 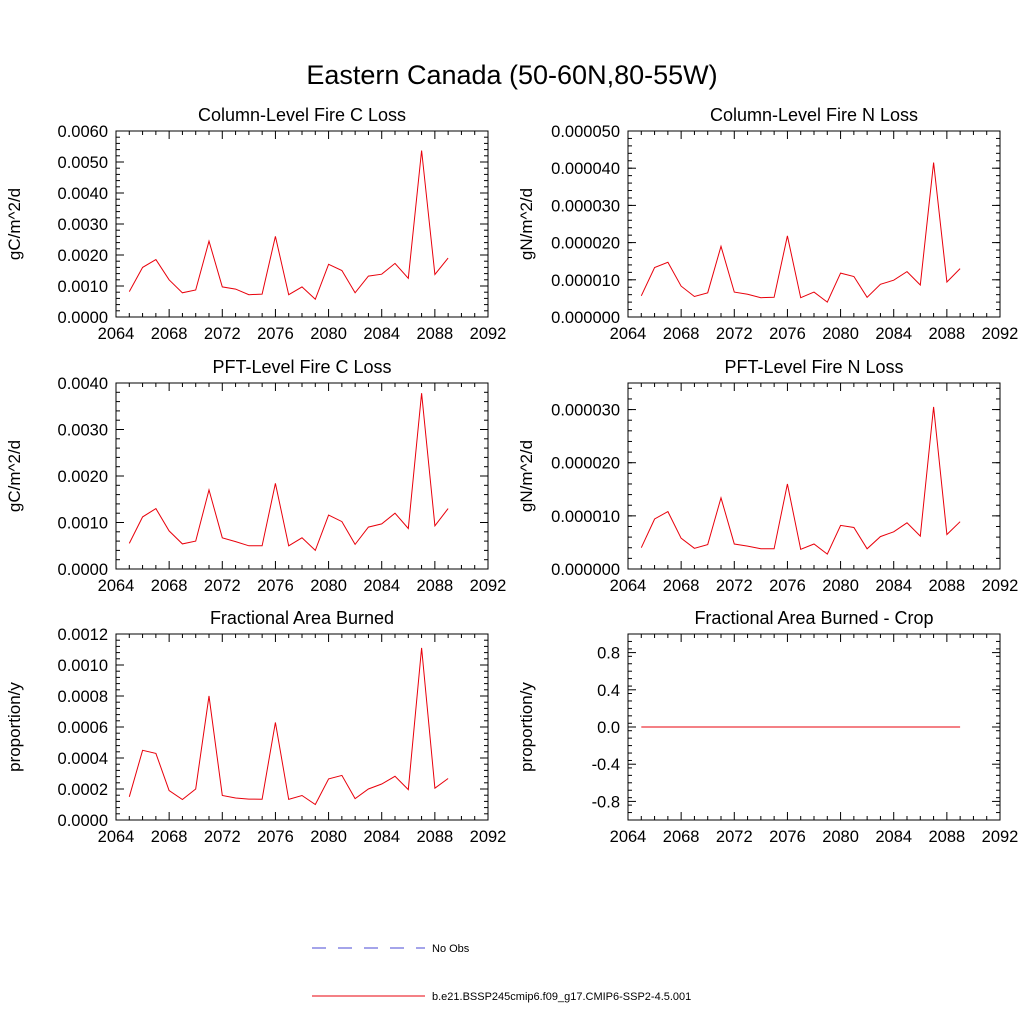 What do you see at coordinates (526, 224) in the screenshot?
I see `y-axis-label: gN/m^2/d` at bounding box center [526, 224].